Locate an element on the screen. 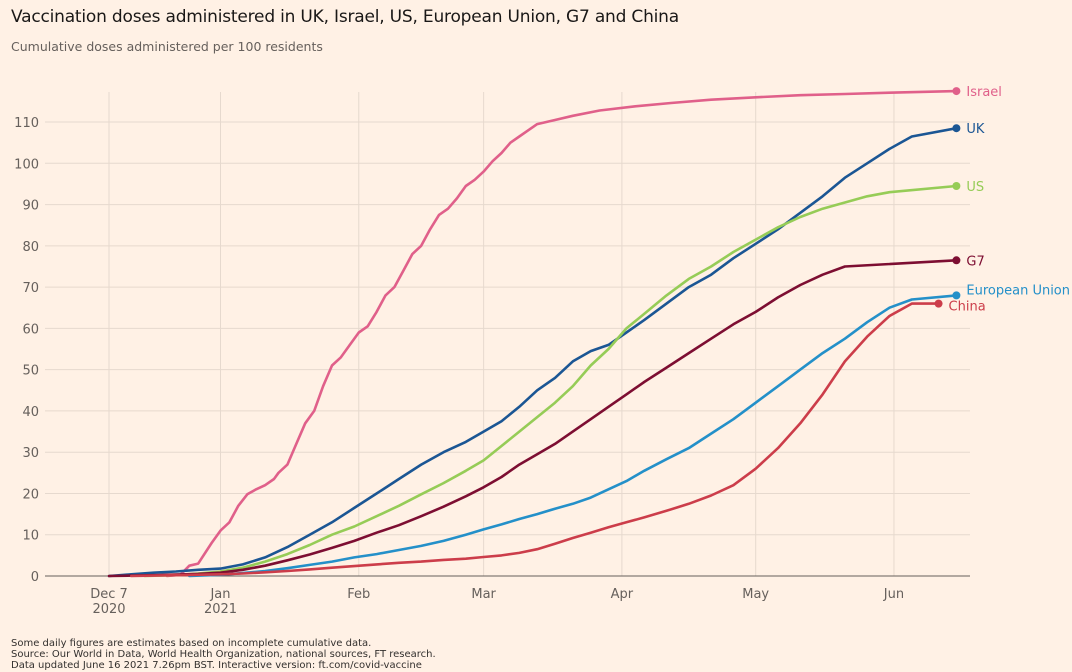 The height and width of the screenshot is (672, 1072). x-tick-year-label: 2020 is located at coordinates (108, 609).